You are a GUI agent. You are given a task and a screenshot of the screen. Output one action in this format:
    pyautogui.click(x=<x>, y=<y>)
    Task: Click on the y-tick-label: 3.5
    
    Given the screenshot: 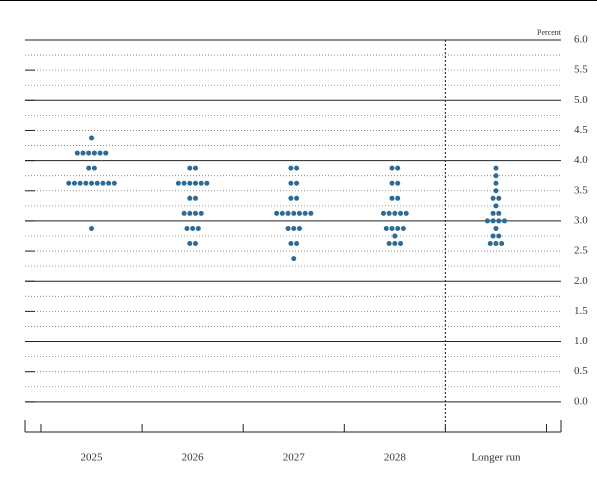 What is the action you would take?
    pyautogui.click(x=581, y=190)
    